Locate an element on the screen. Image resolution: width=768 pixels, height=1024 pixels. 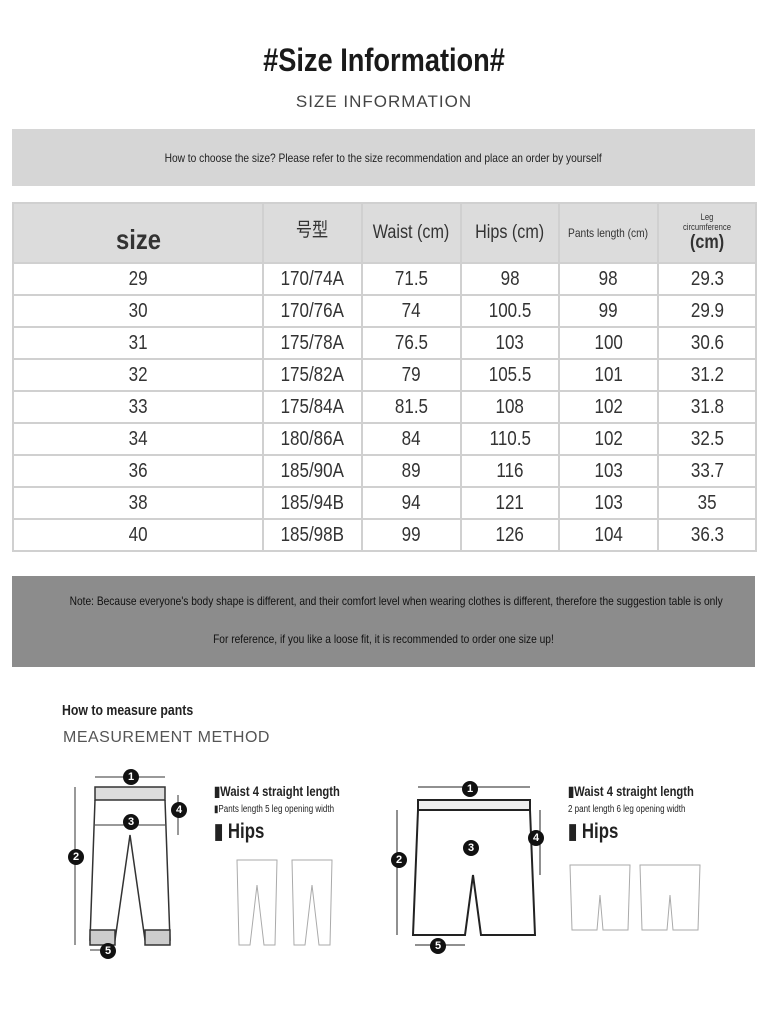
table-cell: 29.3 is located at coordinates (707, 279).